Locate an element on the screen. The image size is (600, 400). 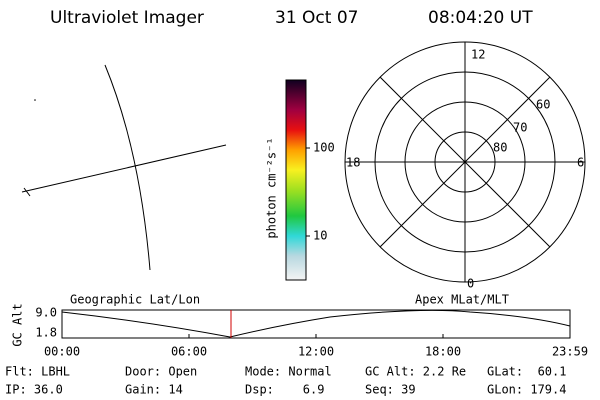
colorbar-tick-label: 100 is located at coordinates (324, 148).